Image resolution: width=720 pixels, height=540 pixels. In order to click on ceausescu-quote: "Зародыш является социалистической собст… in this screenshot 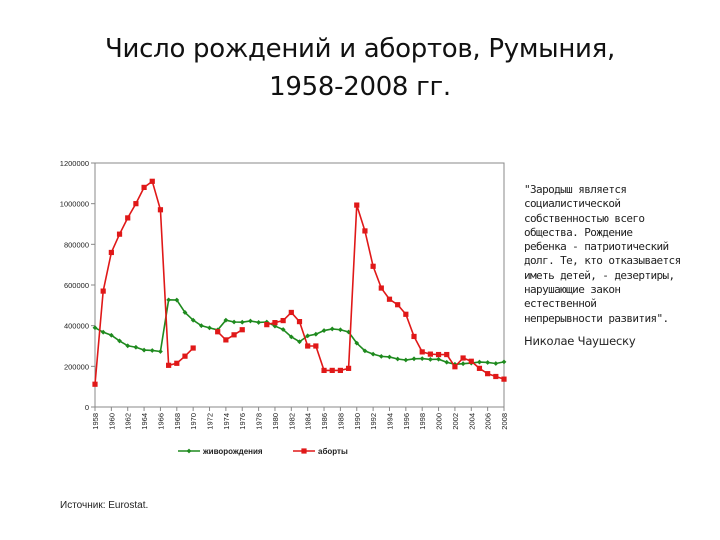, I will do `click(602, 254)`.